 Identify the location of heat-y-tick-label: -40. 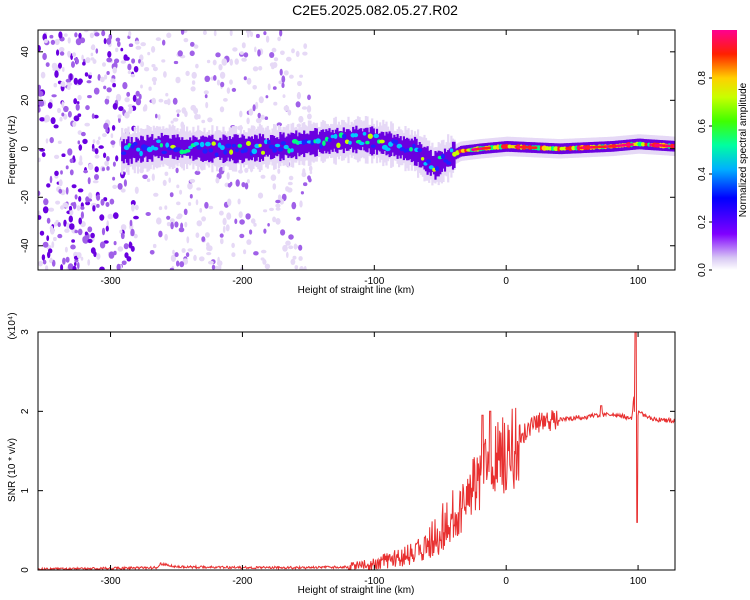
(25, 245).